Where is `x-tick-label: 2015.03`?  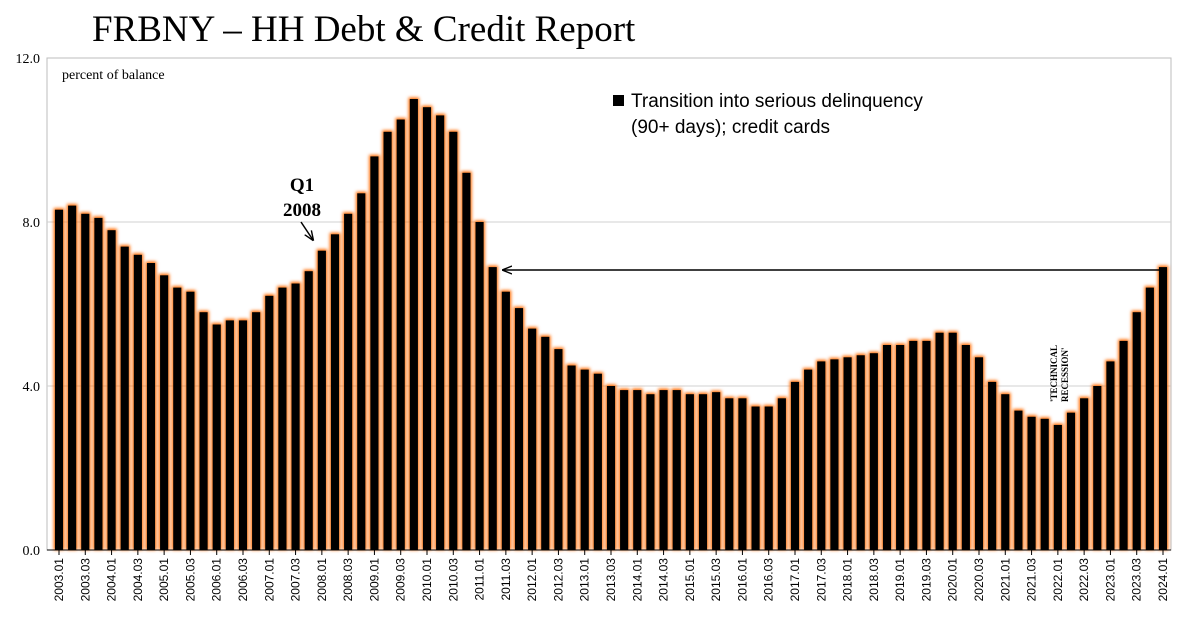 x-tick-label: 2015.03 is located at coordinates (716, 580).